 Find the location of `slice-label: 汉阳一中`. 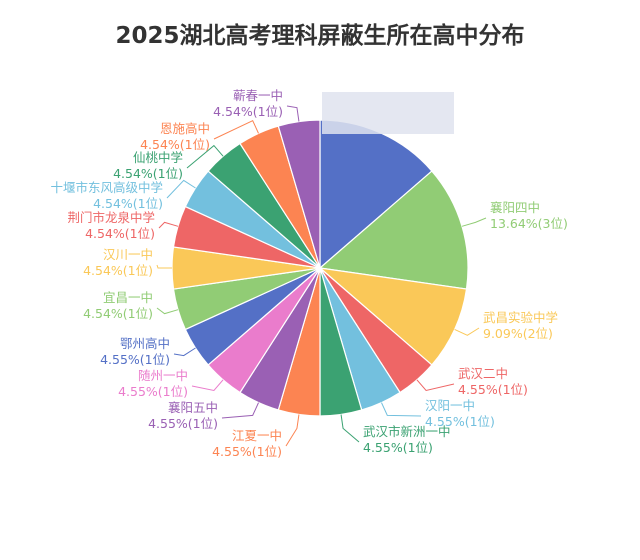

slice-label: 汉阳一中 is located at coordinates (450, 405).